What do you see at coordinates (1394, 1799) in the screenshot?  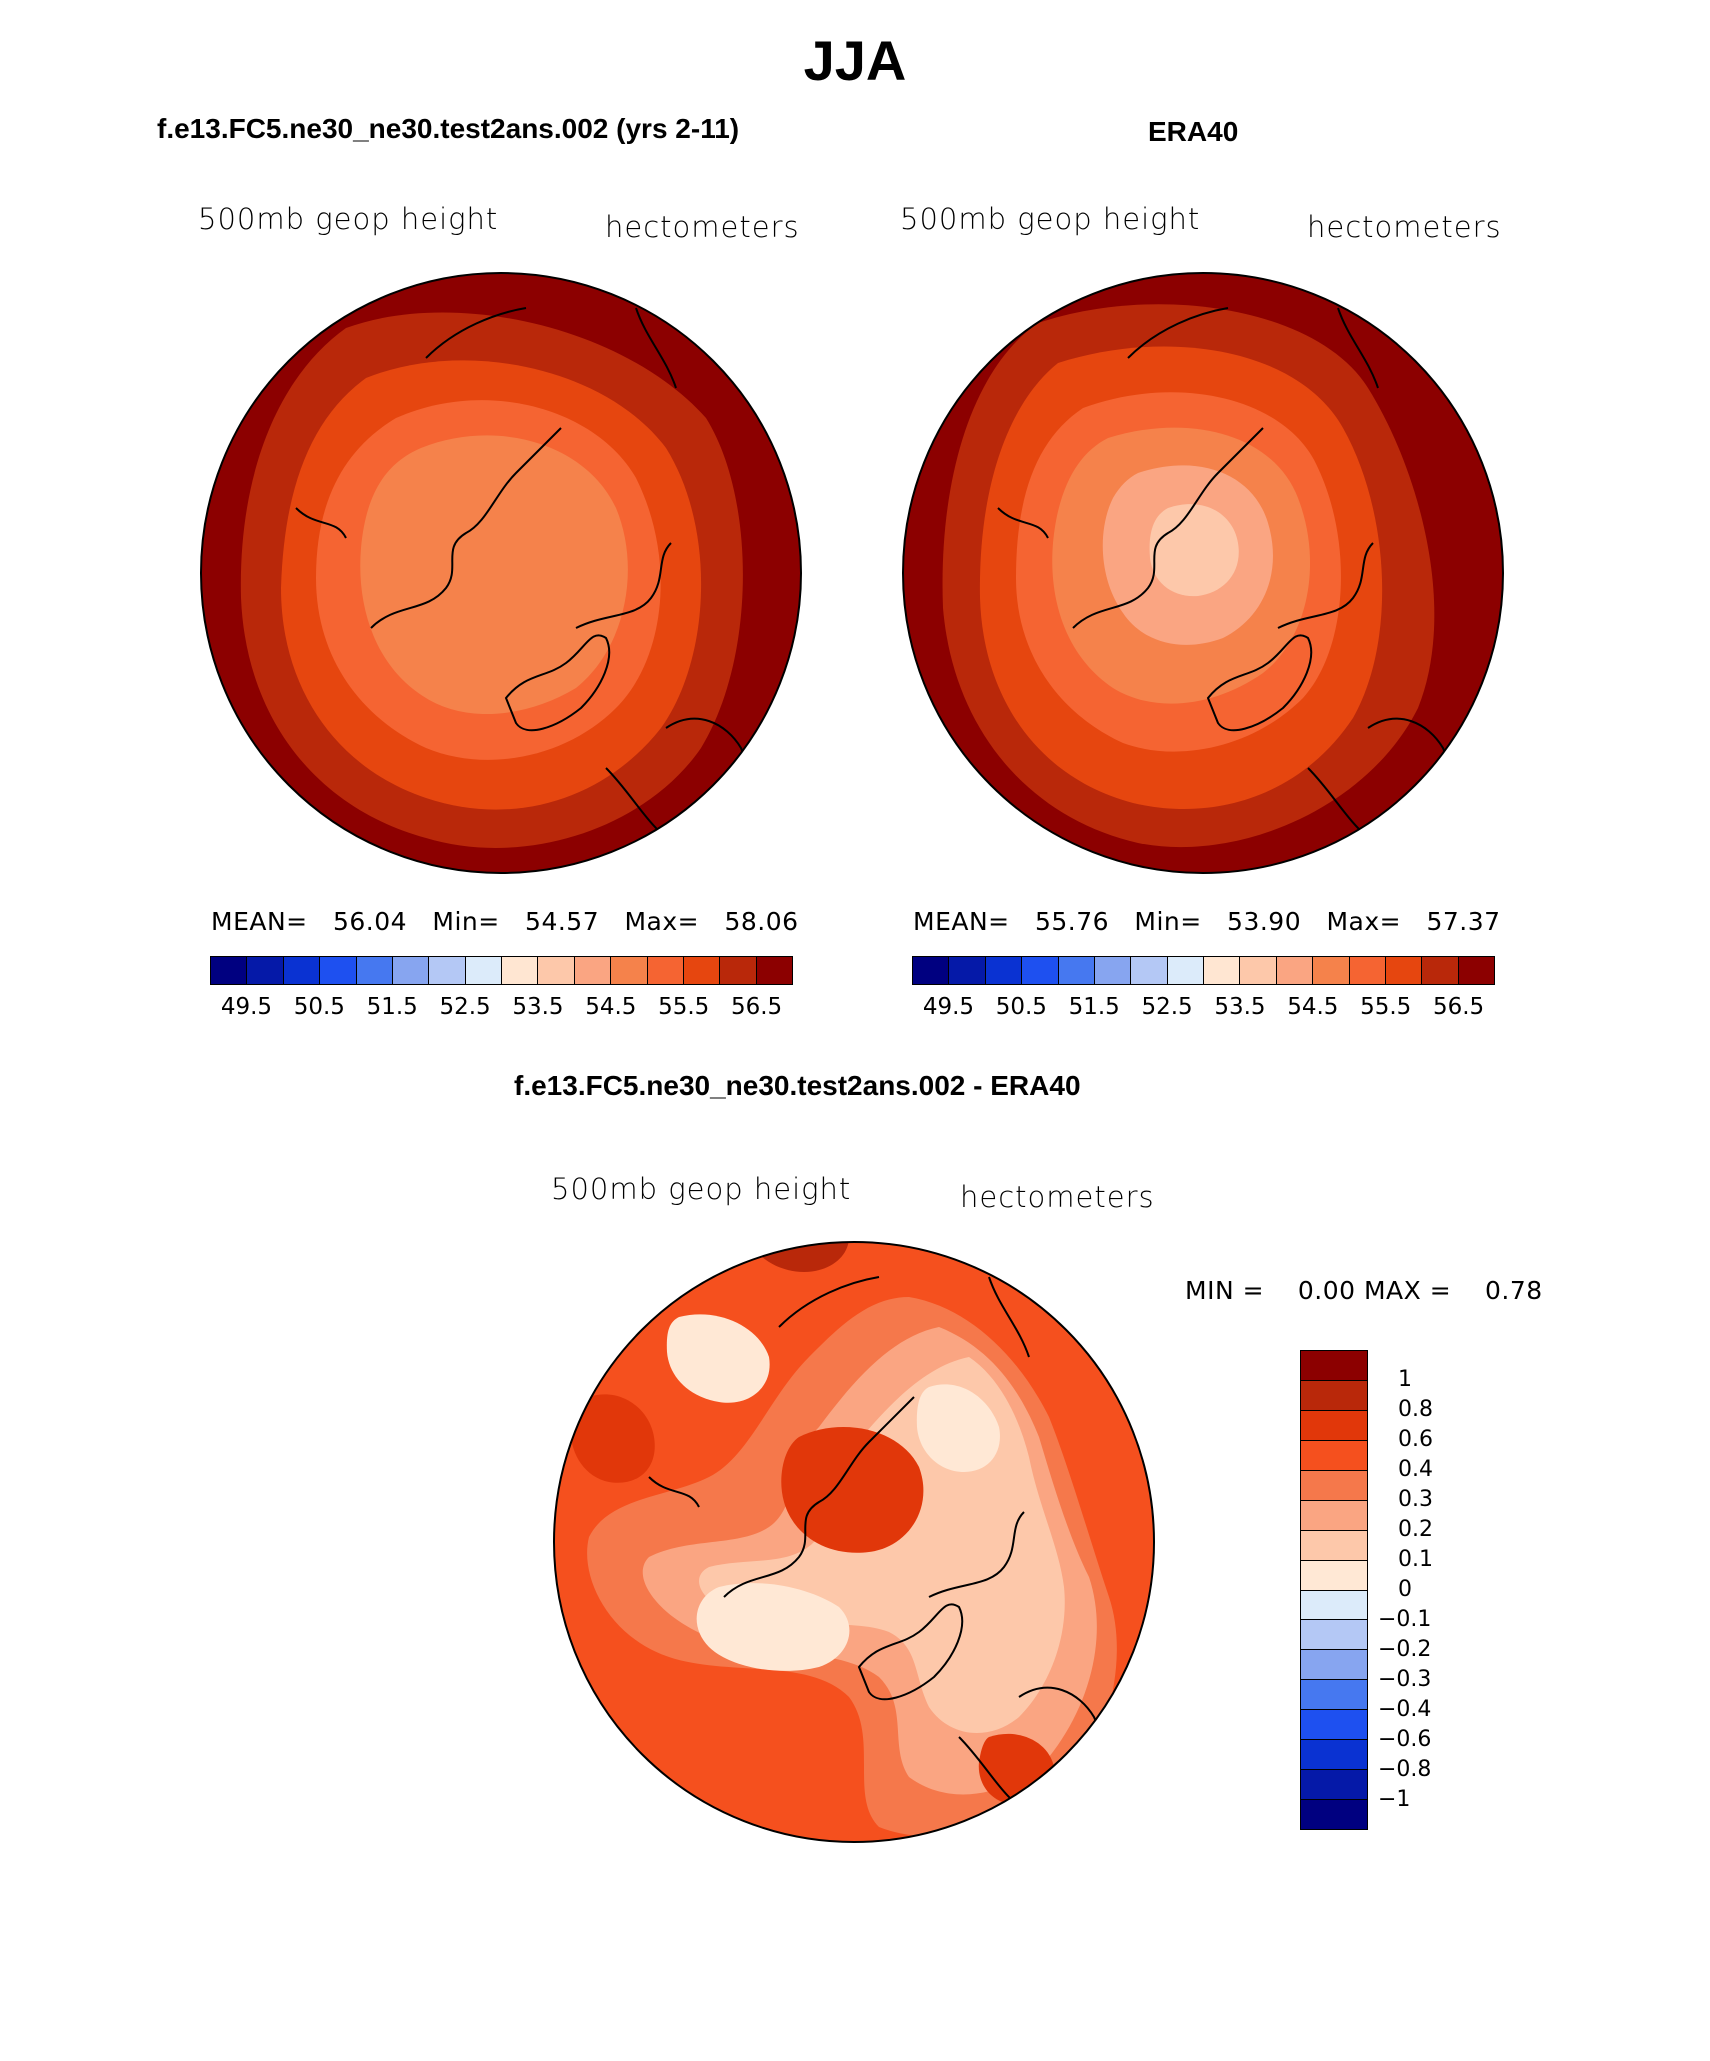 I see `colorbar-tick-label: −1` at bounding box center [1394, 1799].